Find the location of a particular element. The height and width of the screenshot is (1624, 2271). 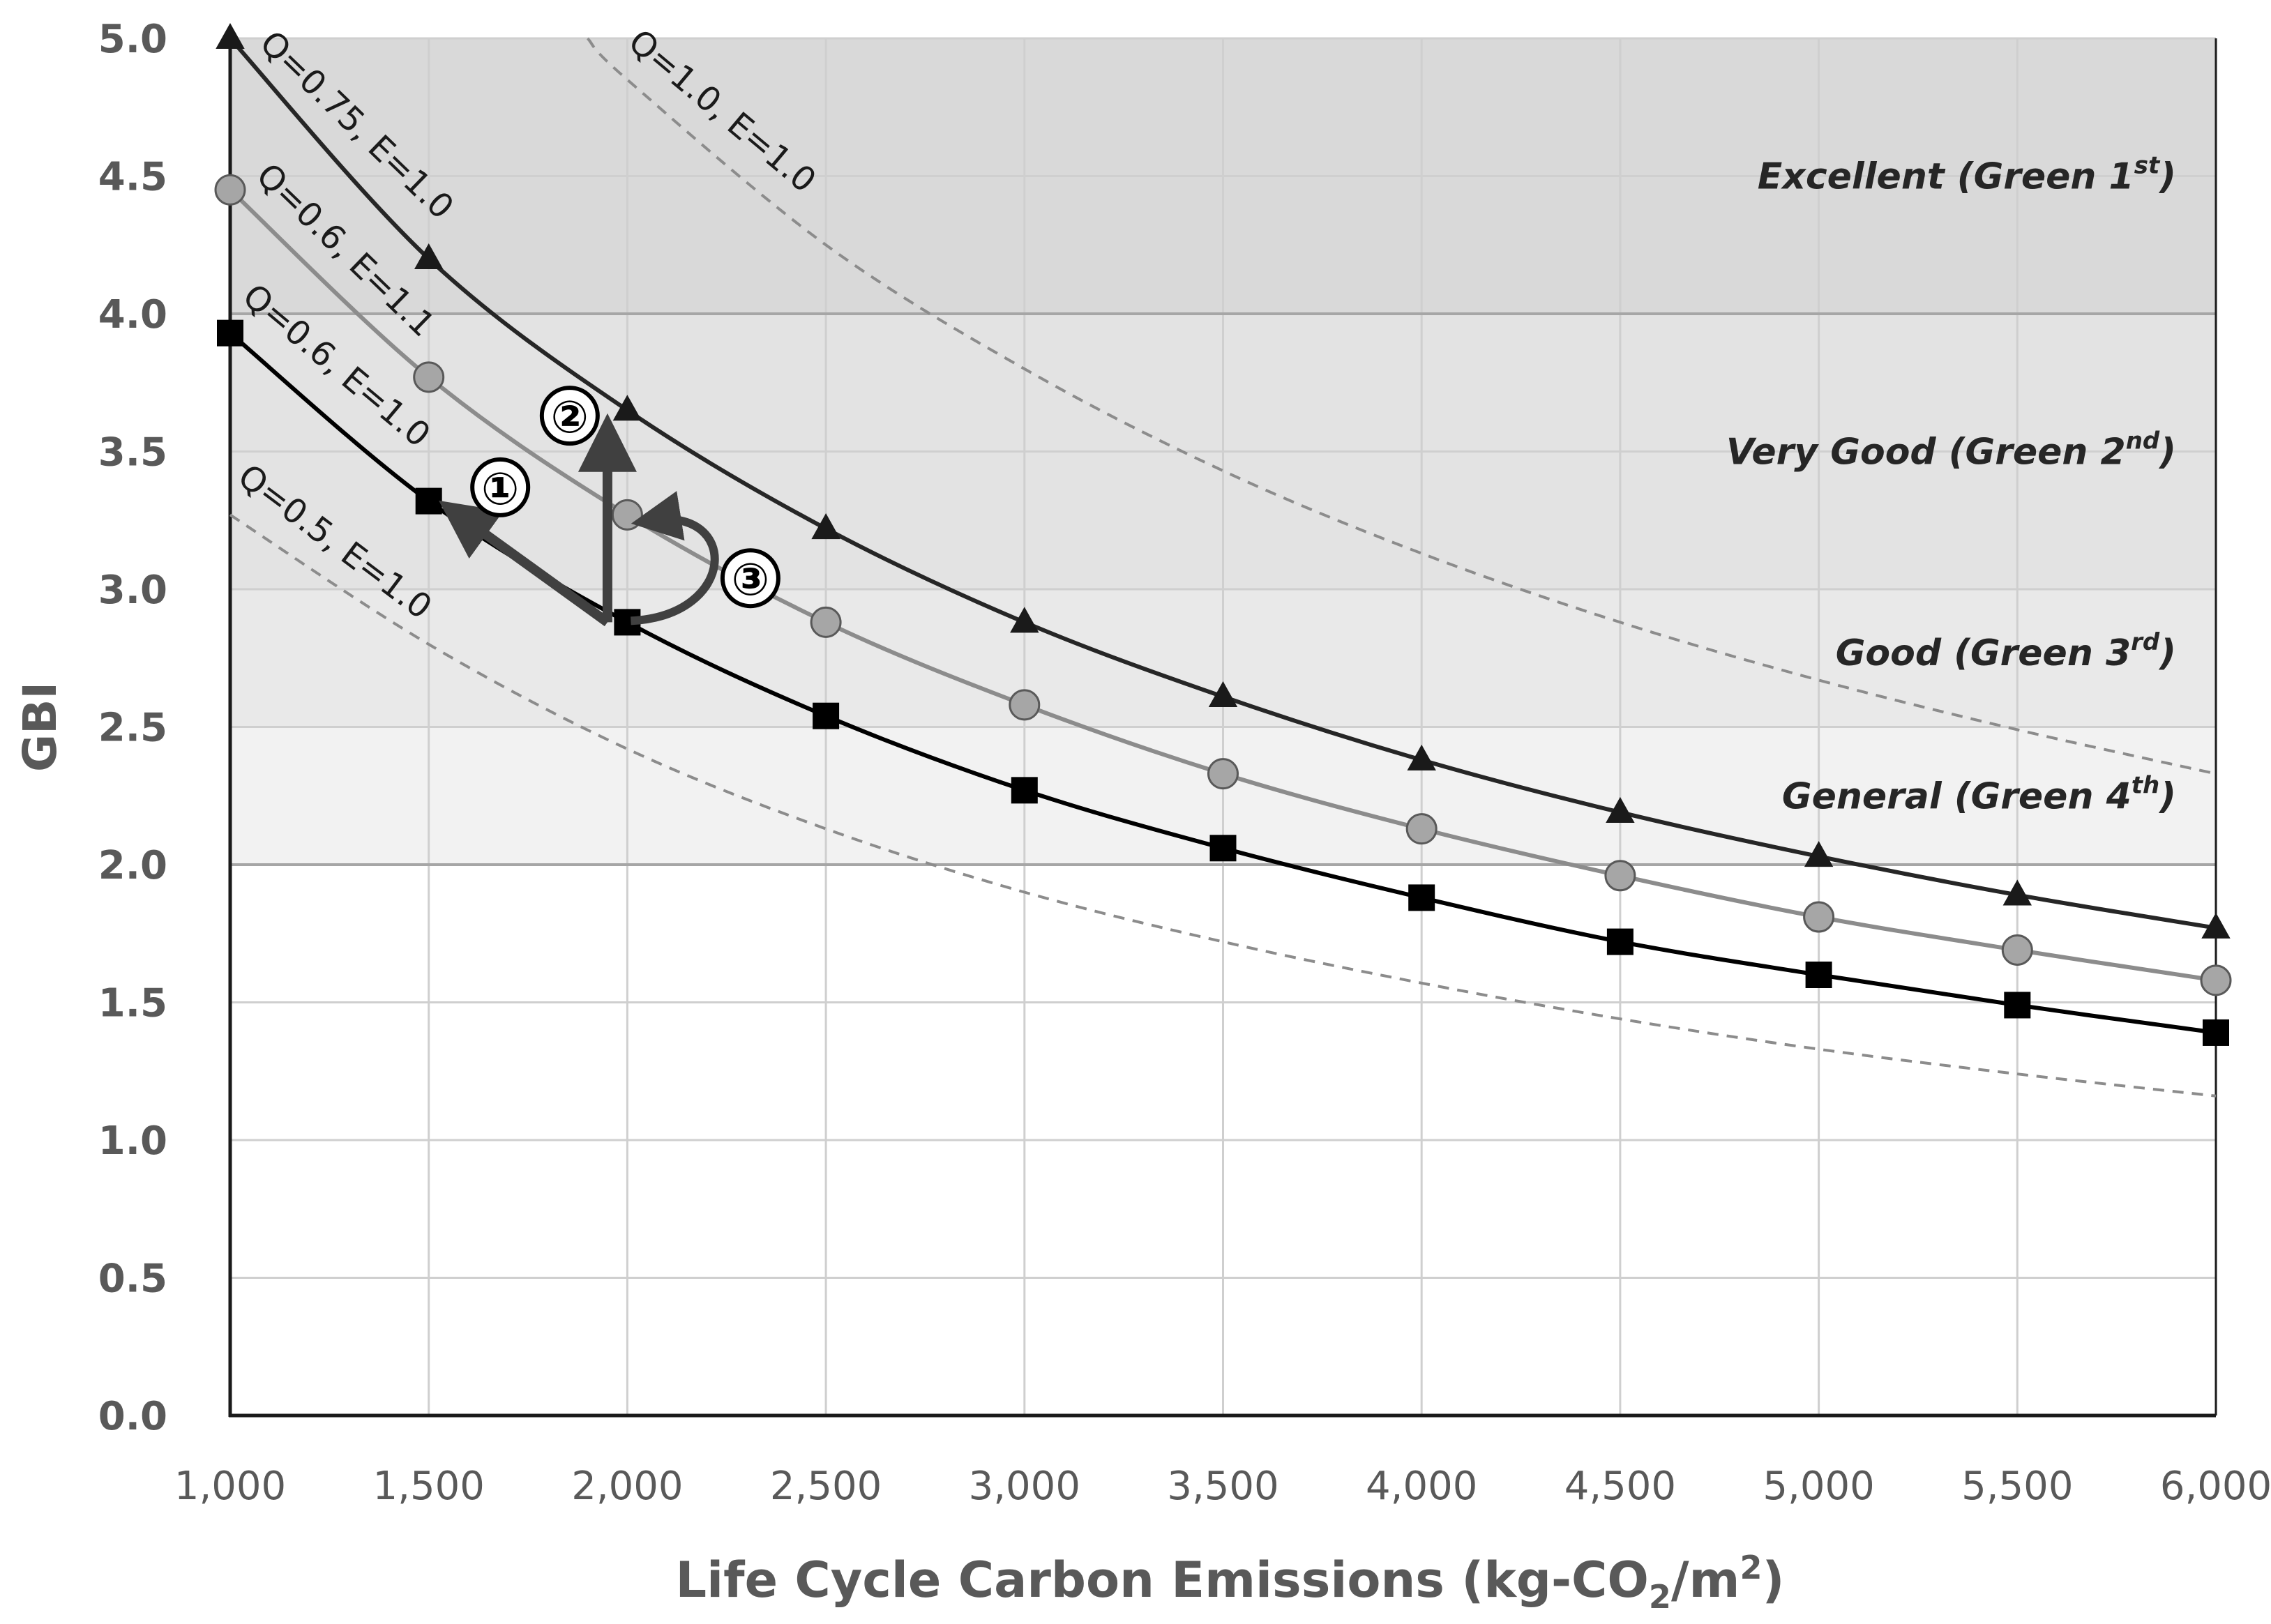

x-tick-label: 5,500 is located at coordinates (2017, 1486).